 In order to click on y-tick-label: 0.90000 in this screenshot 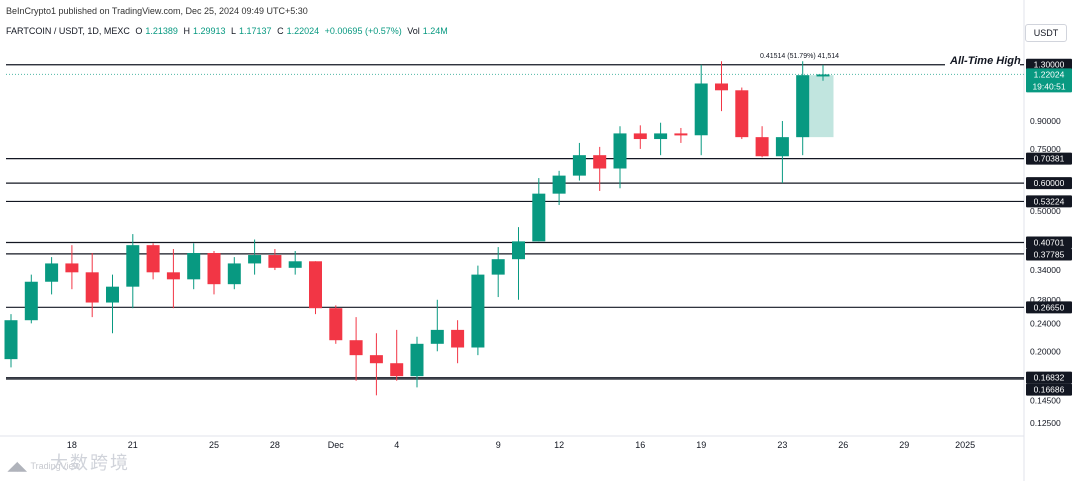, I will do `click(1045, 121)`.